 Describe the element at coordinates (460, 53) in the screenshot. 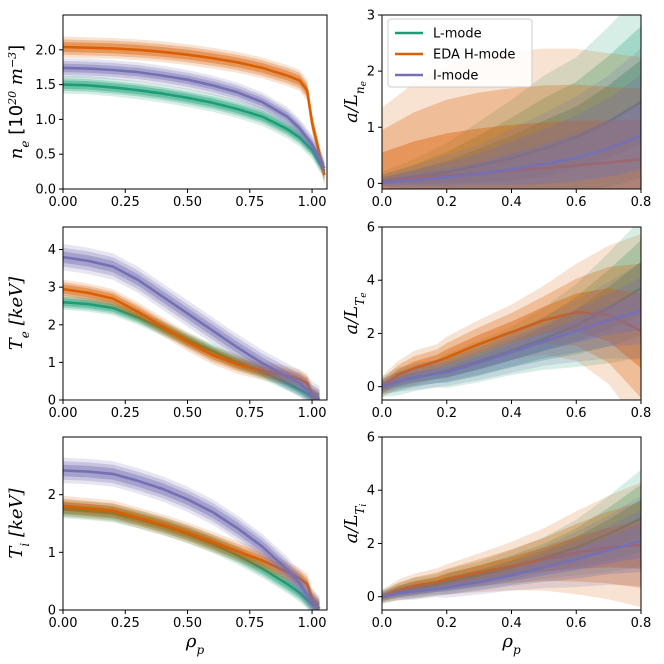

I see `legend: L-mode EDA H-mode I-mode` at that location.